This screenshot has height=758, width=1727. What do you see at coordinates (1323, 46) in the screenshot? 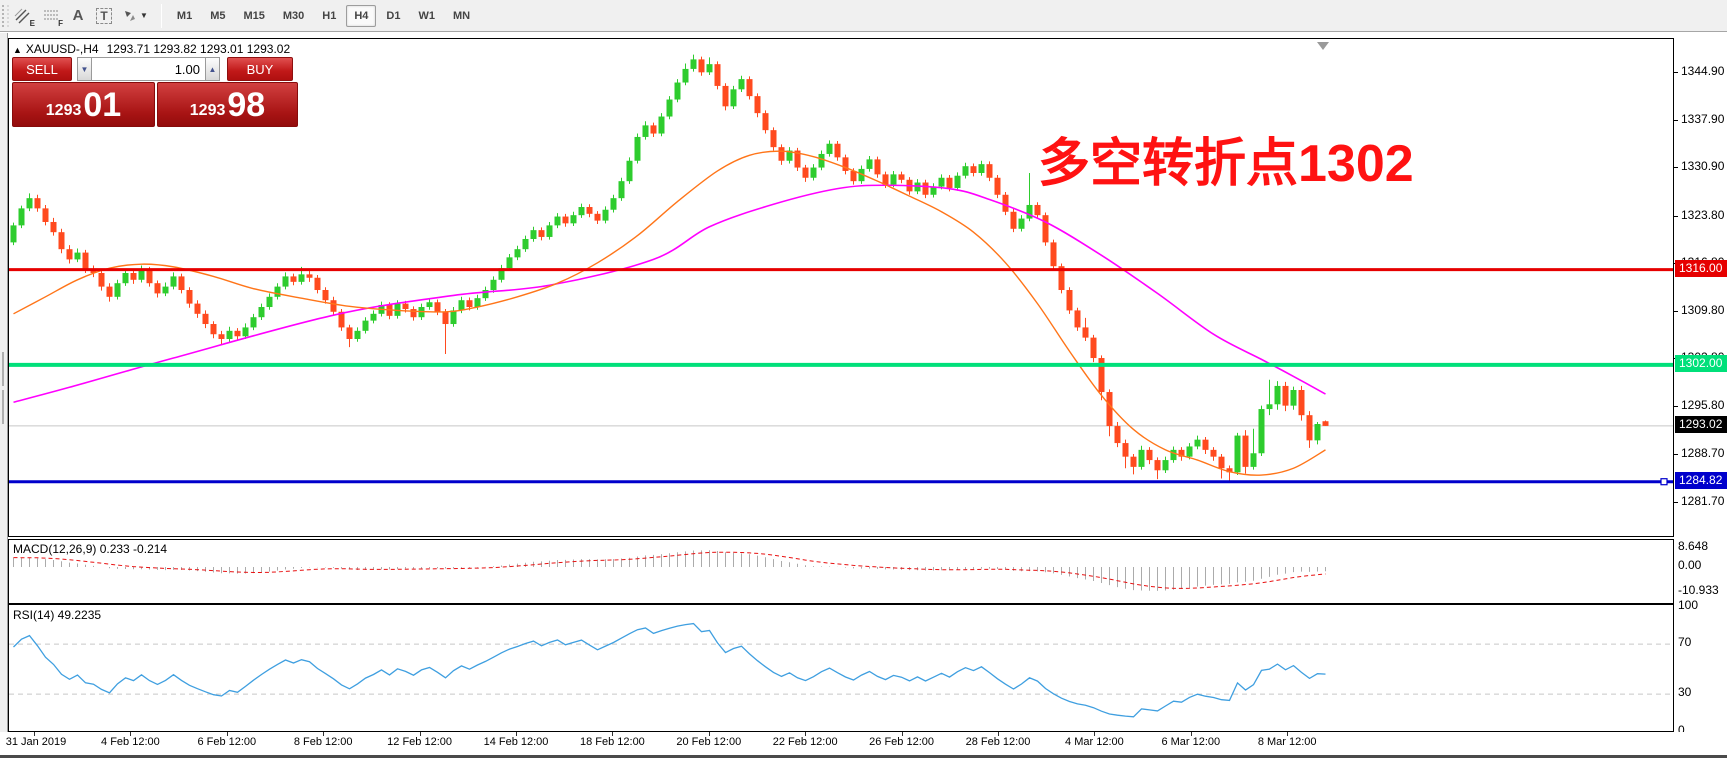
I see `chart-shift-marker-icon` at bounding box center [1323, 46].